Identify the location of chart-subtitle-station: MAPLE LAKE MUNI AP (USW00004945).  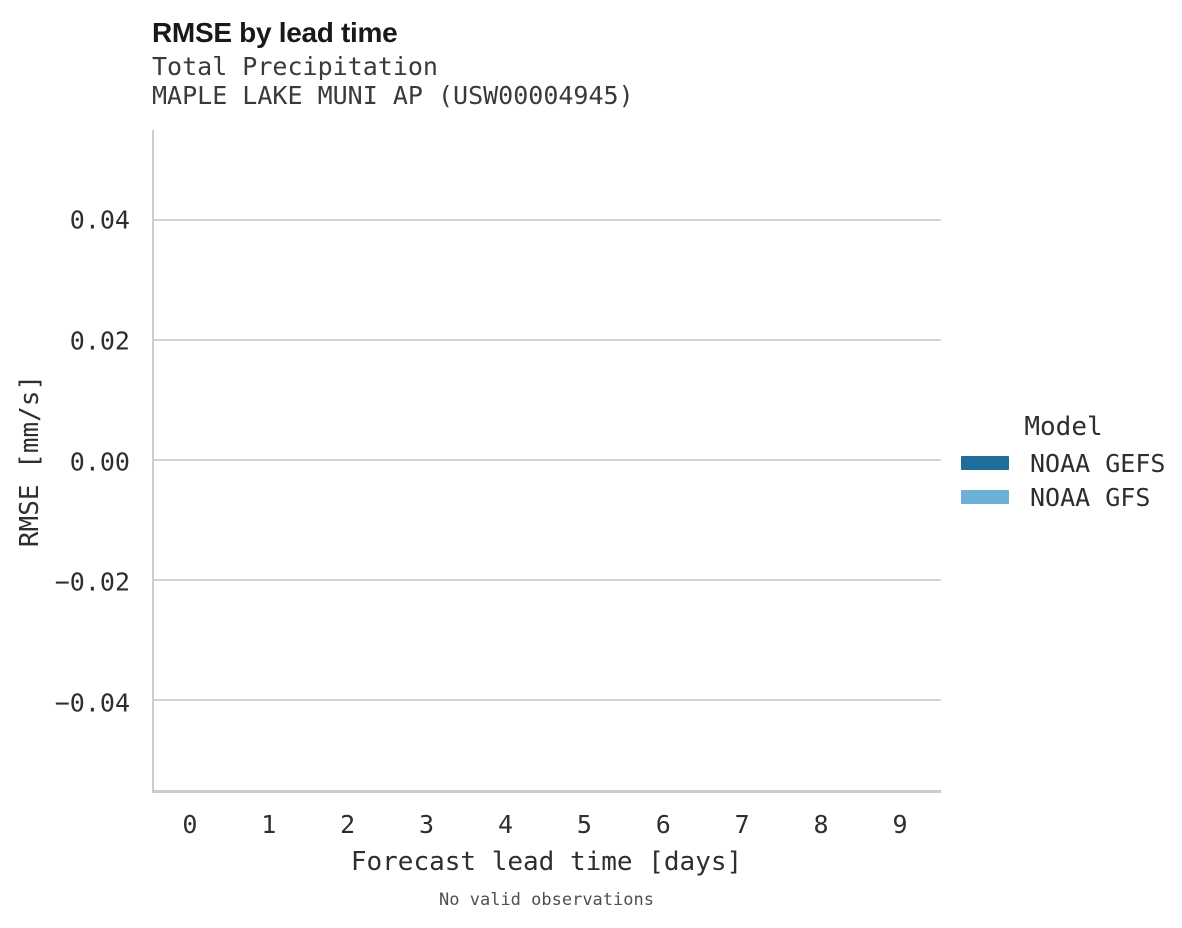
(393, 95).